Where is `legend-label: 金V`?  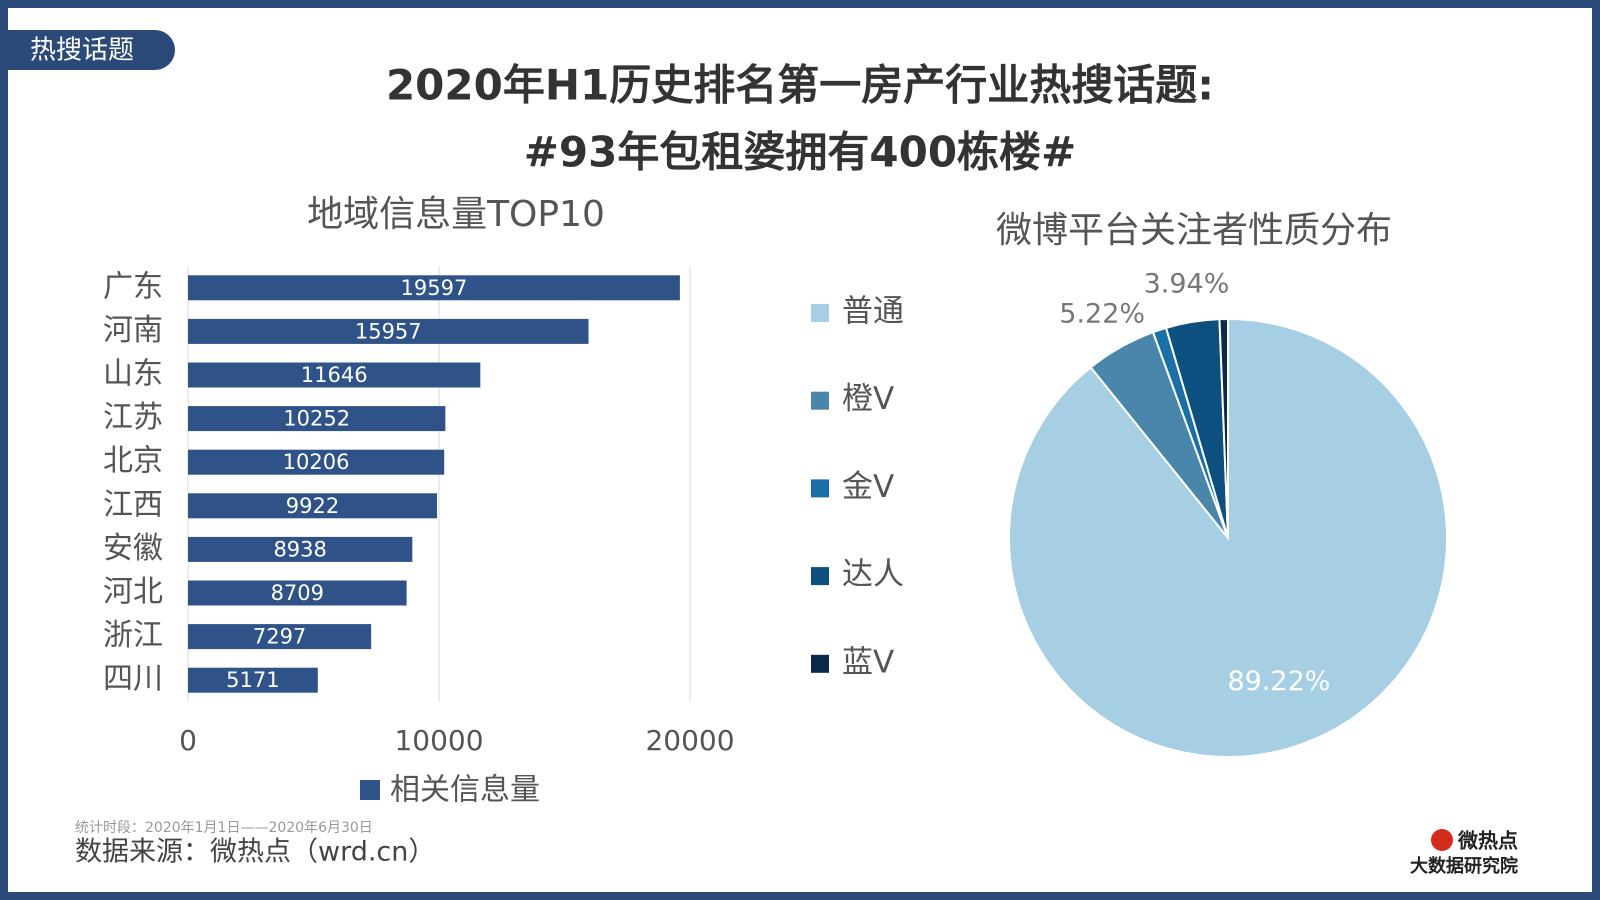
legend-label: 金V is located at coordinates (868, 487).